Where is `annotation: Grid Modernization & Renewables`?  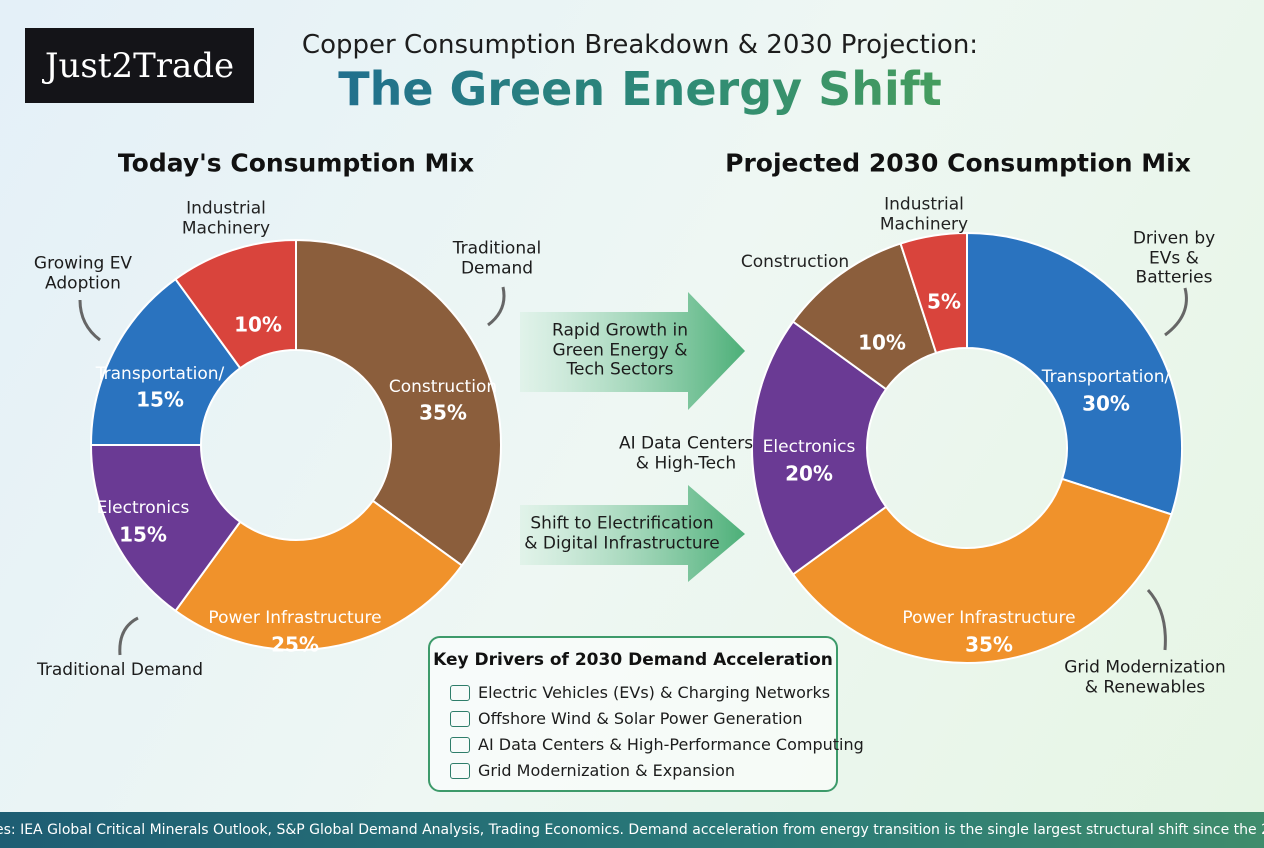 annotation: Grid Modernization & Renewables is located at coordinates (1145, 677).